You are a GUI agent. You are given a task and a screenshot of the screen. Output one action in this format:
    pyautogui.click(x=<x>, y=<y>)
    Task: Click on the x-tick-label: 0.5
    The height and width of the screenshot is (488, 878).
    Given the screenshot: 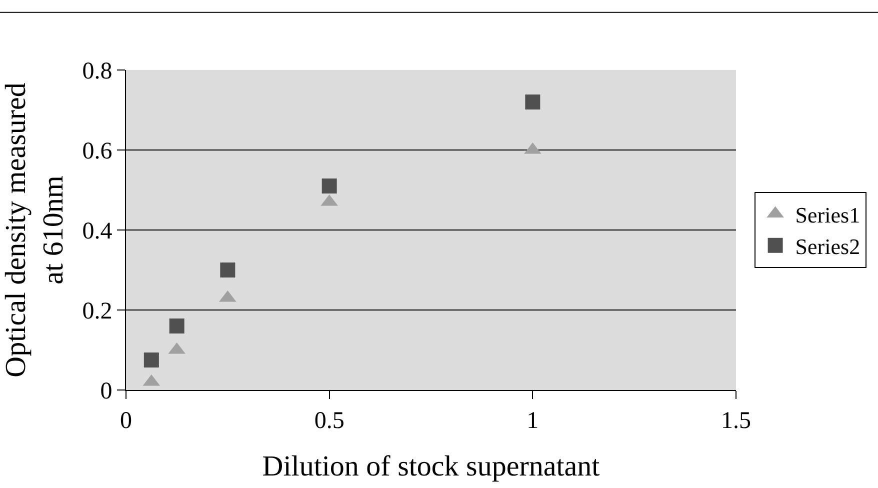 What is the action you would take?
    pyautogui.click(x=329, y=421)
    